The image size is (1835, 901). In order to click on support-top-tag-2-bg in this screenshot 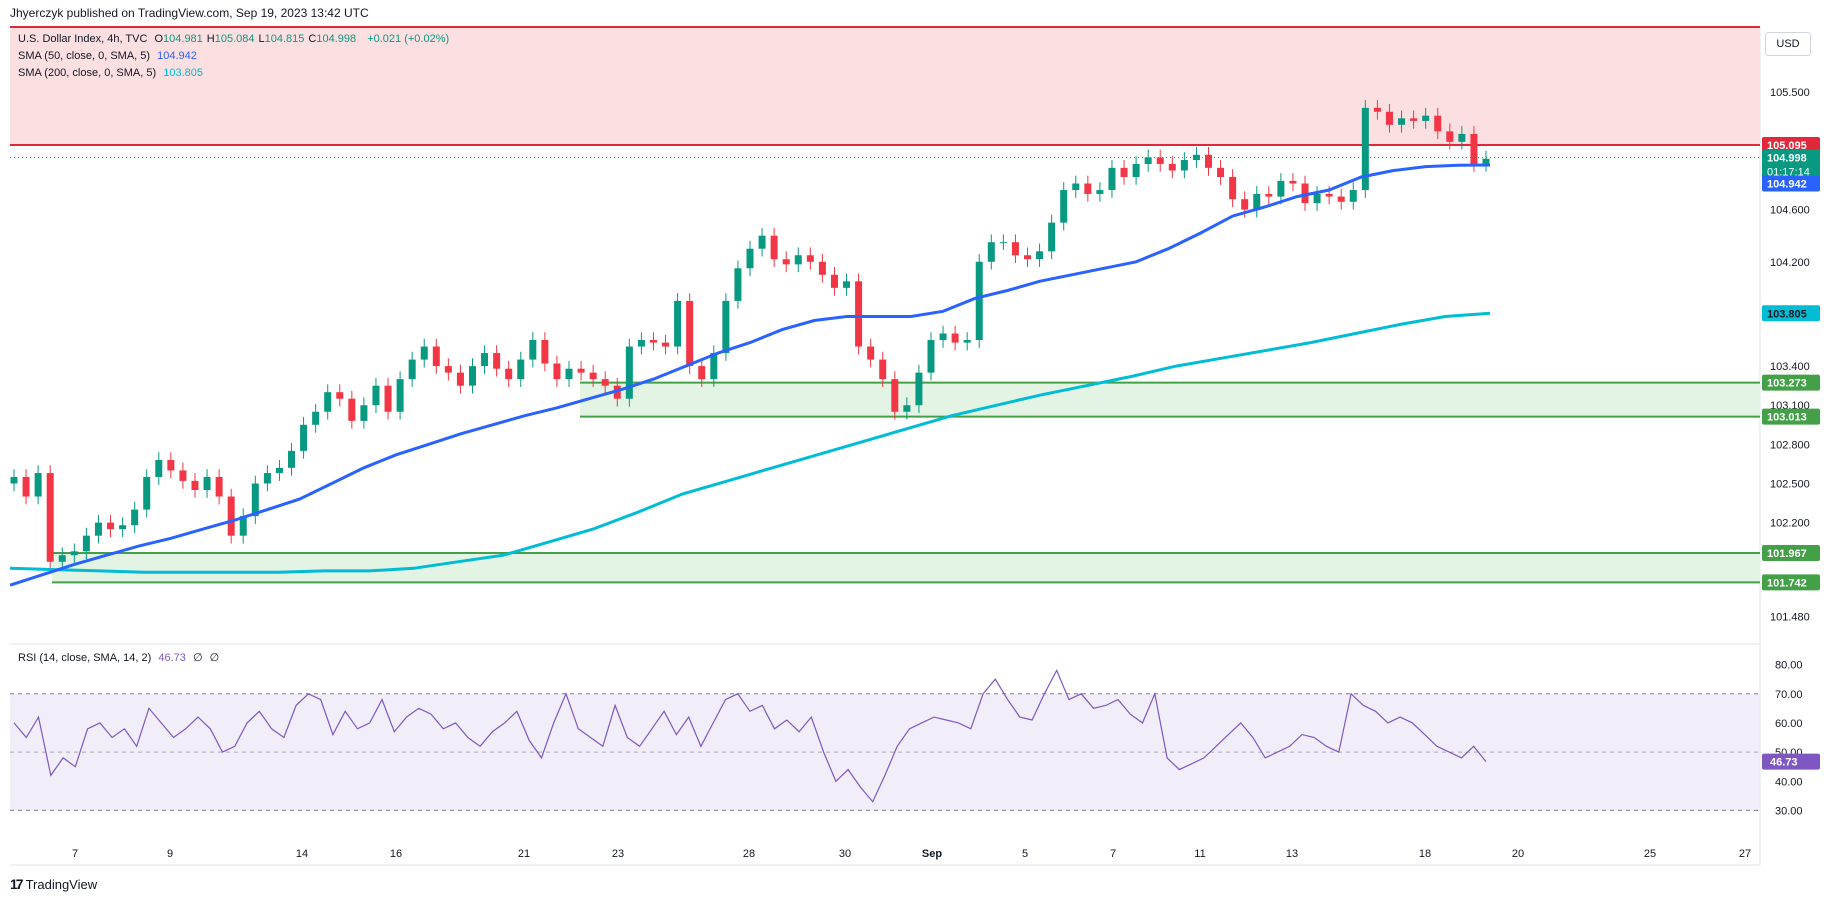, I will do `click(1791, 553)`.